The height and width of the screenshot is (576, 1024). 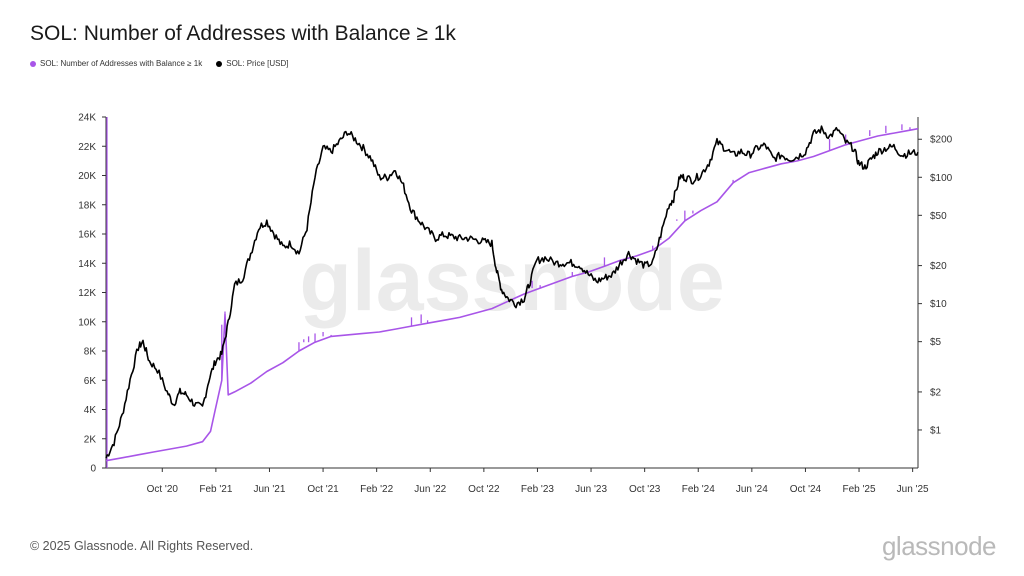 What do you see at coordinates (936, 392) in the screenshot?
I see `y-right-tick-label: $2` at bounding box center [936, 392].